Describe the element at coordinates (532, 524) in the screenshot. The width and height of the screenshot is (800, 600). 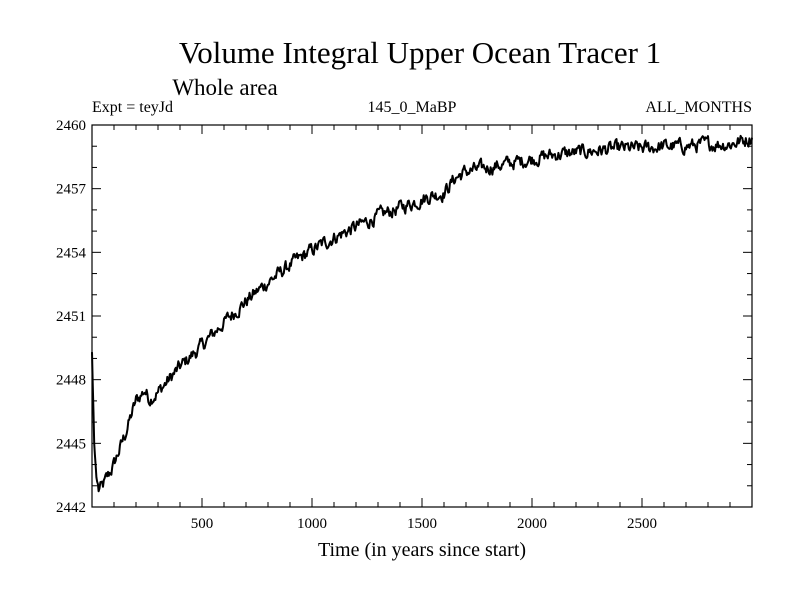
I see `x-tick-label: 2000` at that location.